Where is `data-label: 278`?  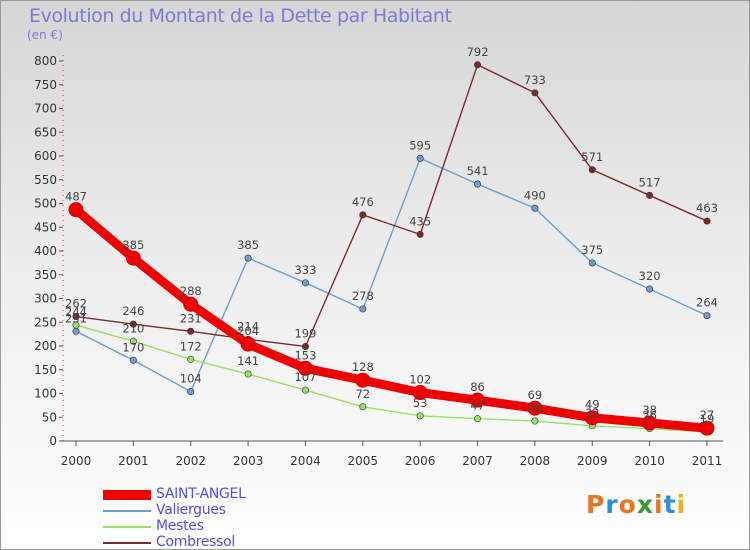 data-label: 278 is located at coordinates (363, 296).